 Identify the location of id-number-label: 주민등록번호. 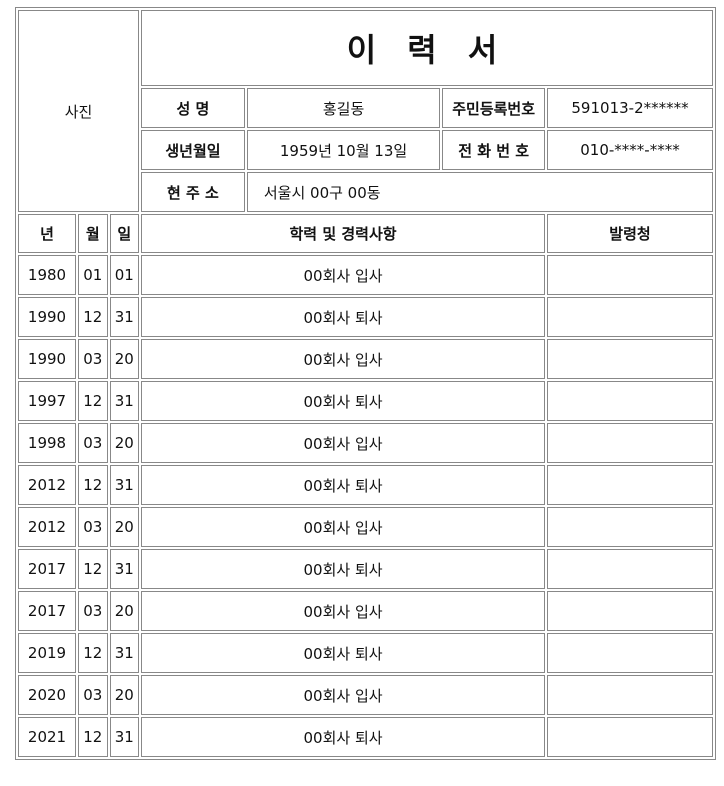
(494, 108).